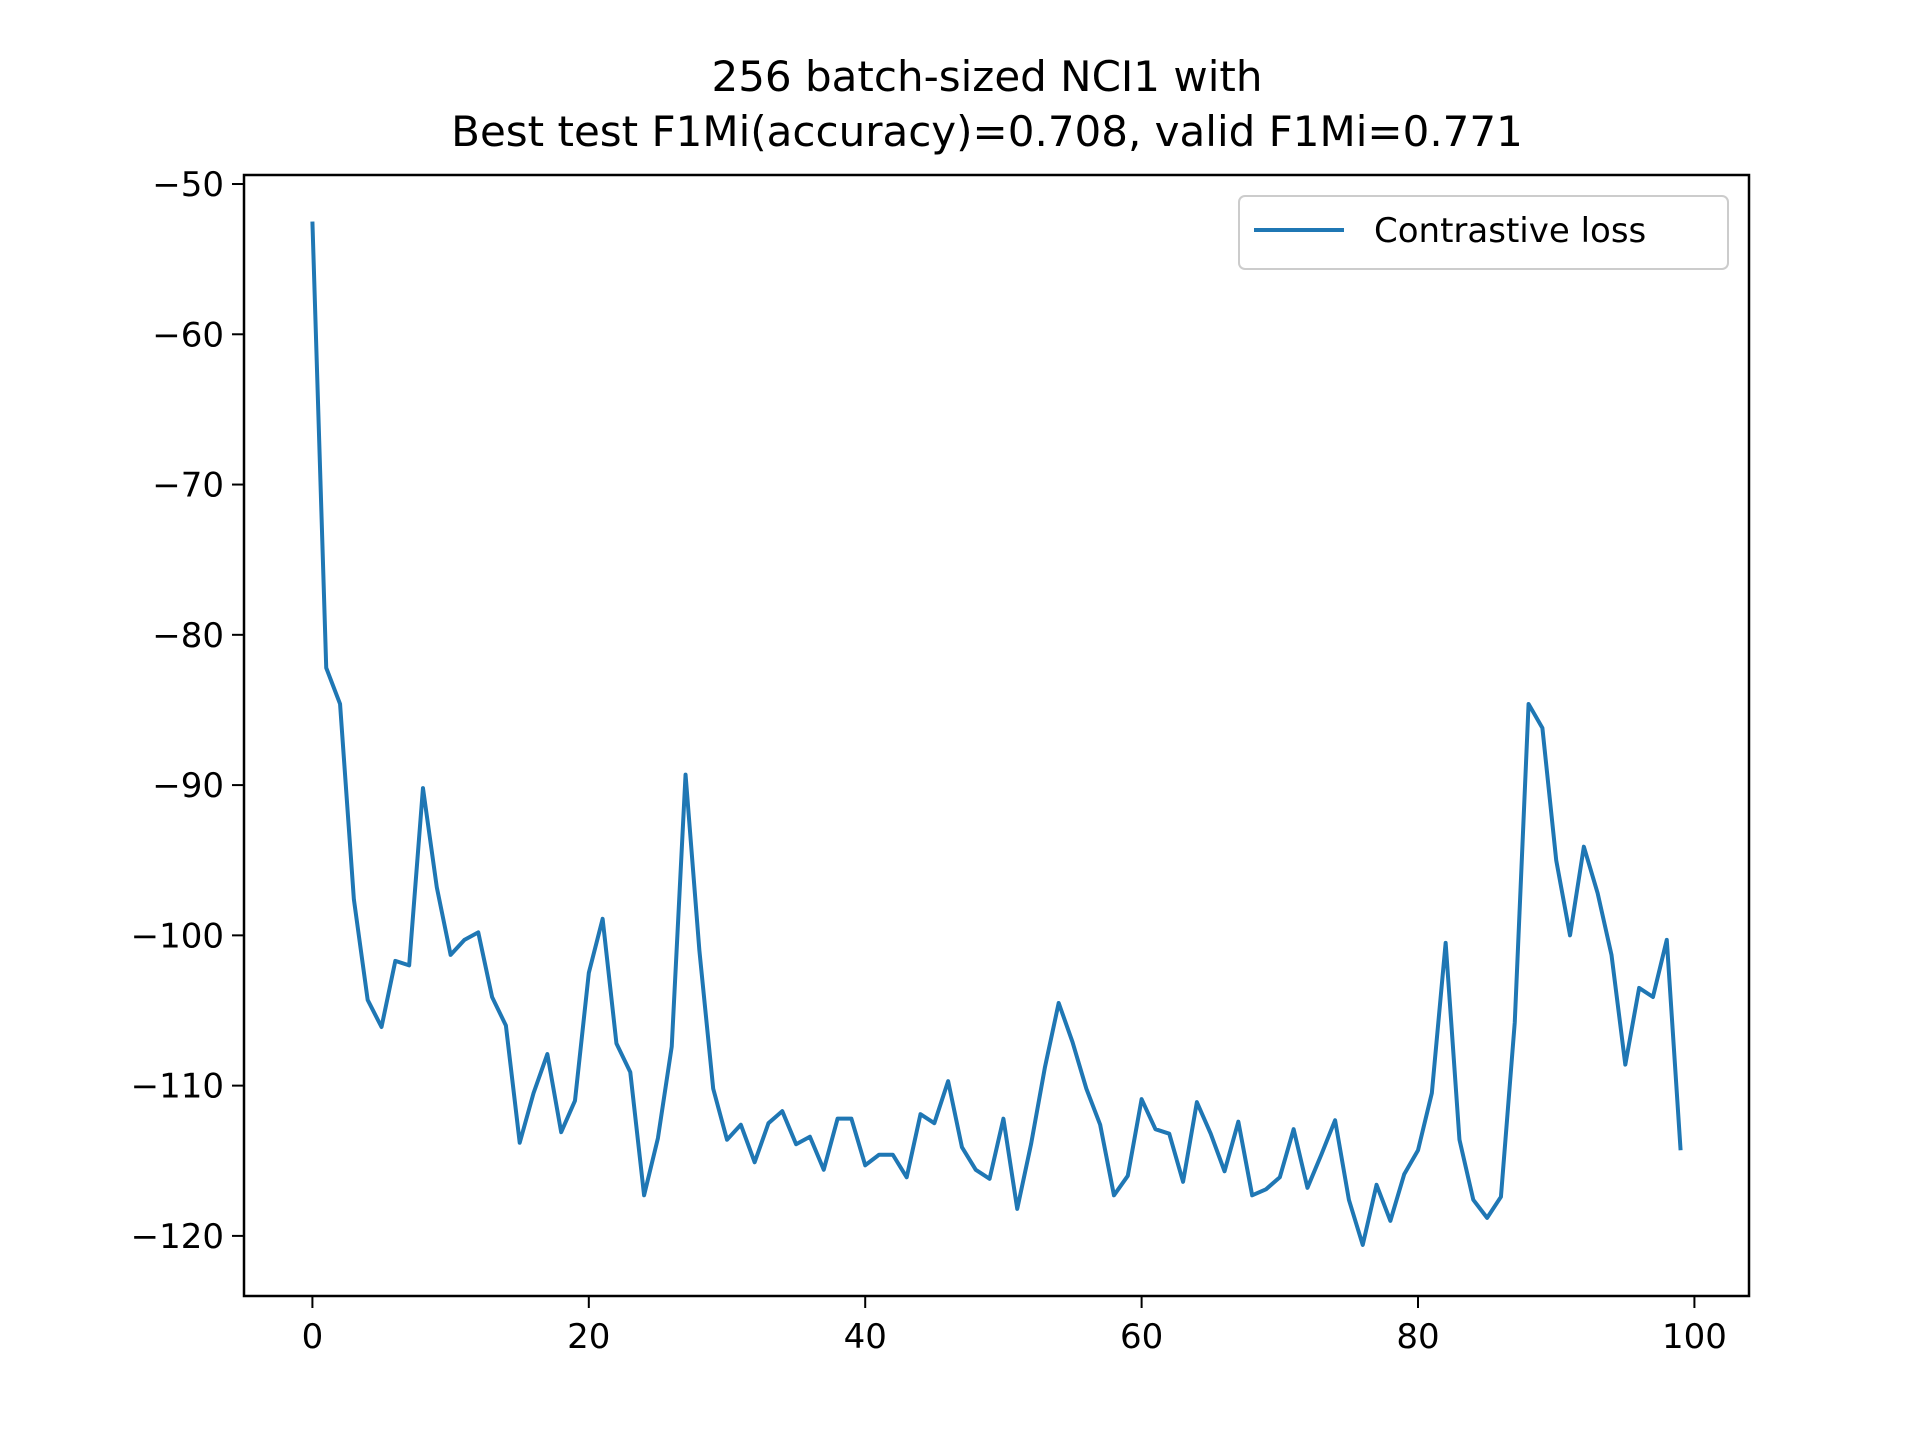 The image size is (1920, 1440). I want to click on y-tick-label: −70, so click(188, 486).